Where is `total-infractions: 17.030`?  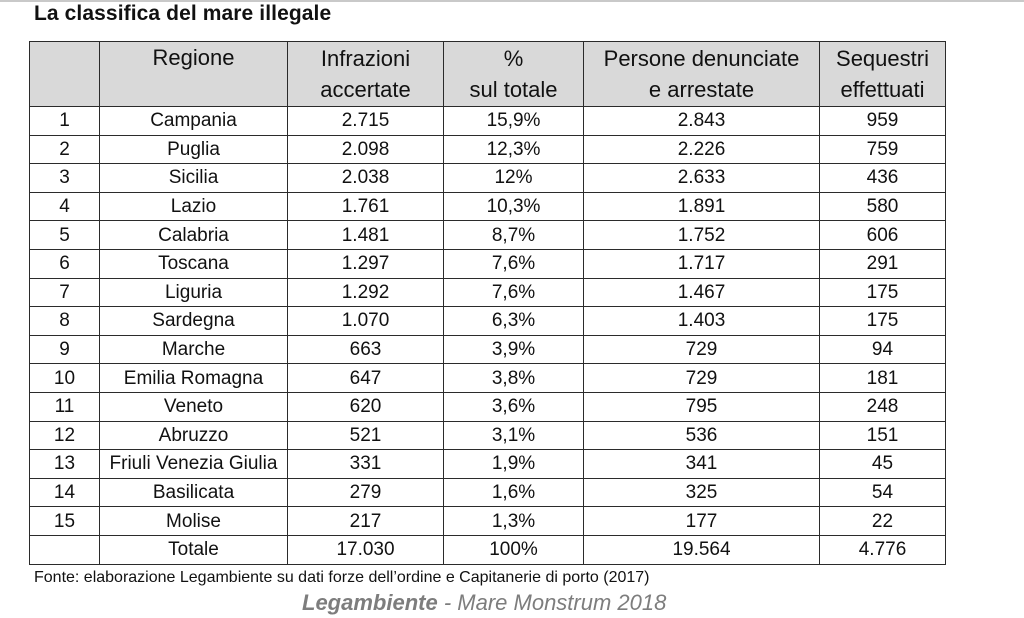
total-infractions: 17.030 is located at coordinates (365, 549).